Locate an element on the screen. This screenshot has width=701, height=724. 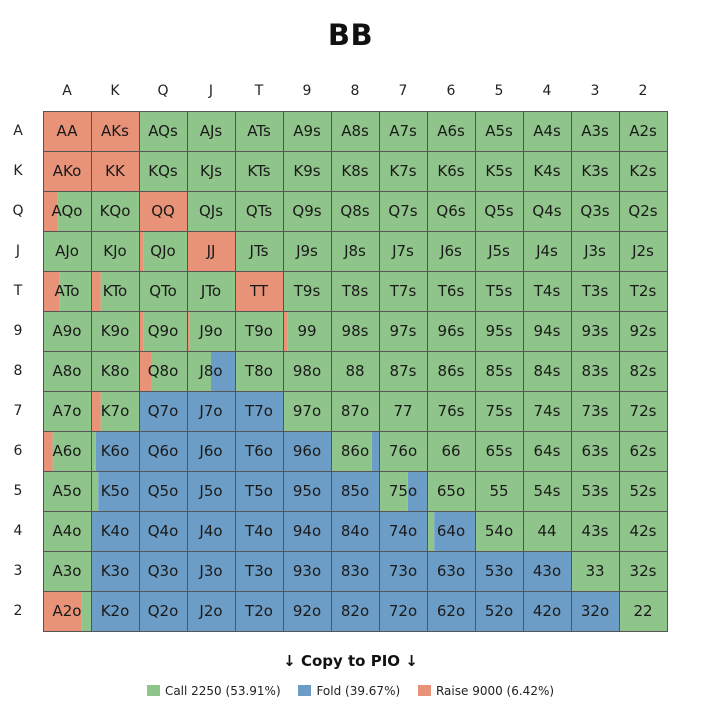
hand-cell-85s: 85s is located at coordinates (499, 371).